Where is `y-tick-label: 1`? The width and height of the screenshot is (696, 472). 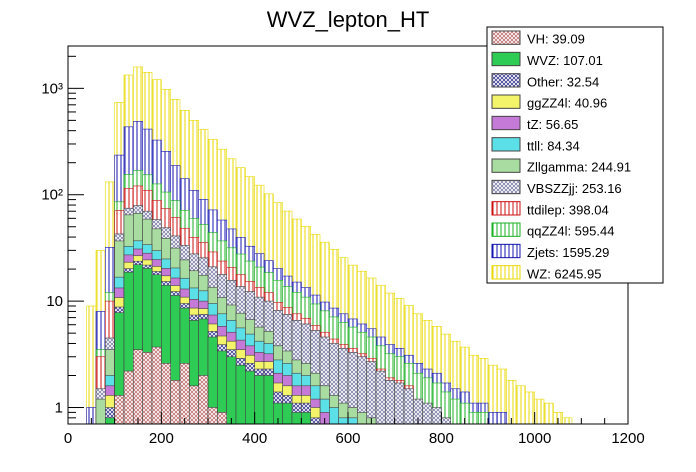
y-tick-label: 1 is located at coordinates (59, 408).